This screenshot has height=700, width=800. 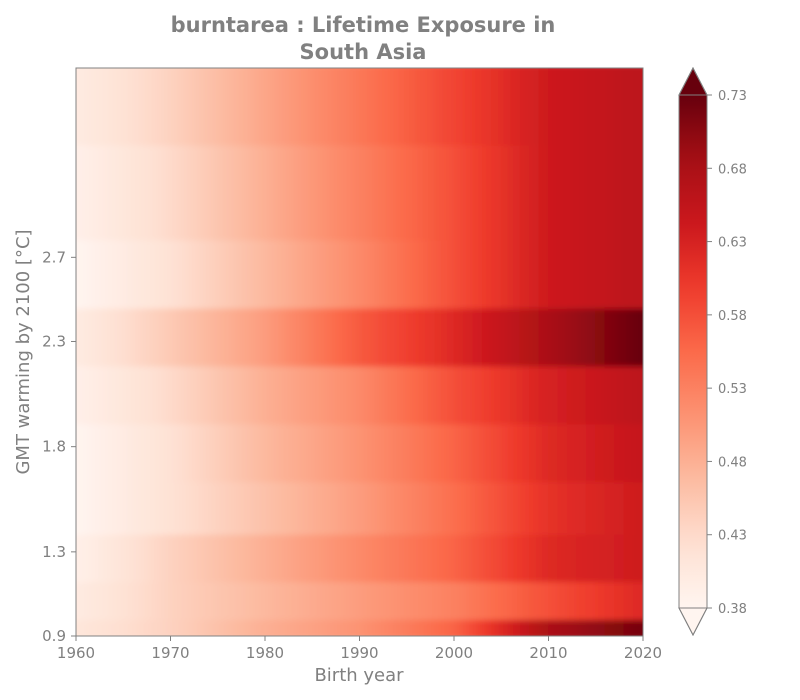 What do you see at coordinates (54, 257) in the screenshot?
I see `y-tick-label: 2.7` at bounding box center [54, 257].